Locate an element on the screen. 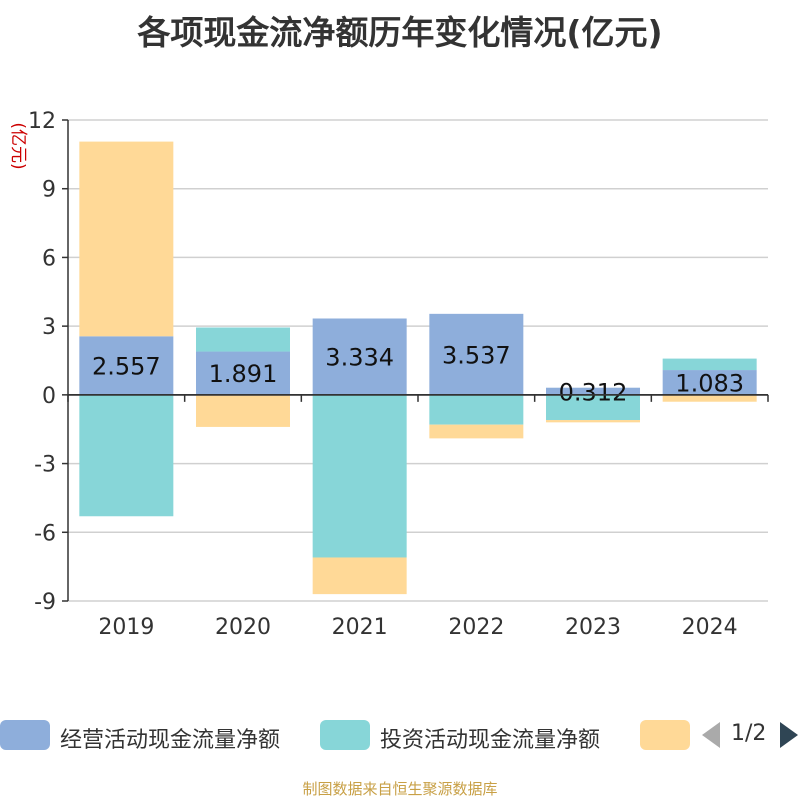  y-tick-label: 3 is located at coordinates (49, 327).